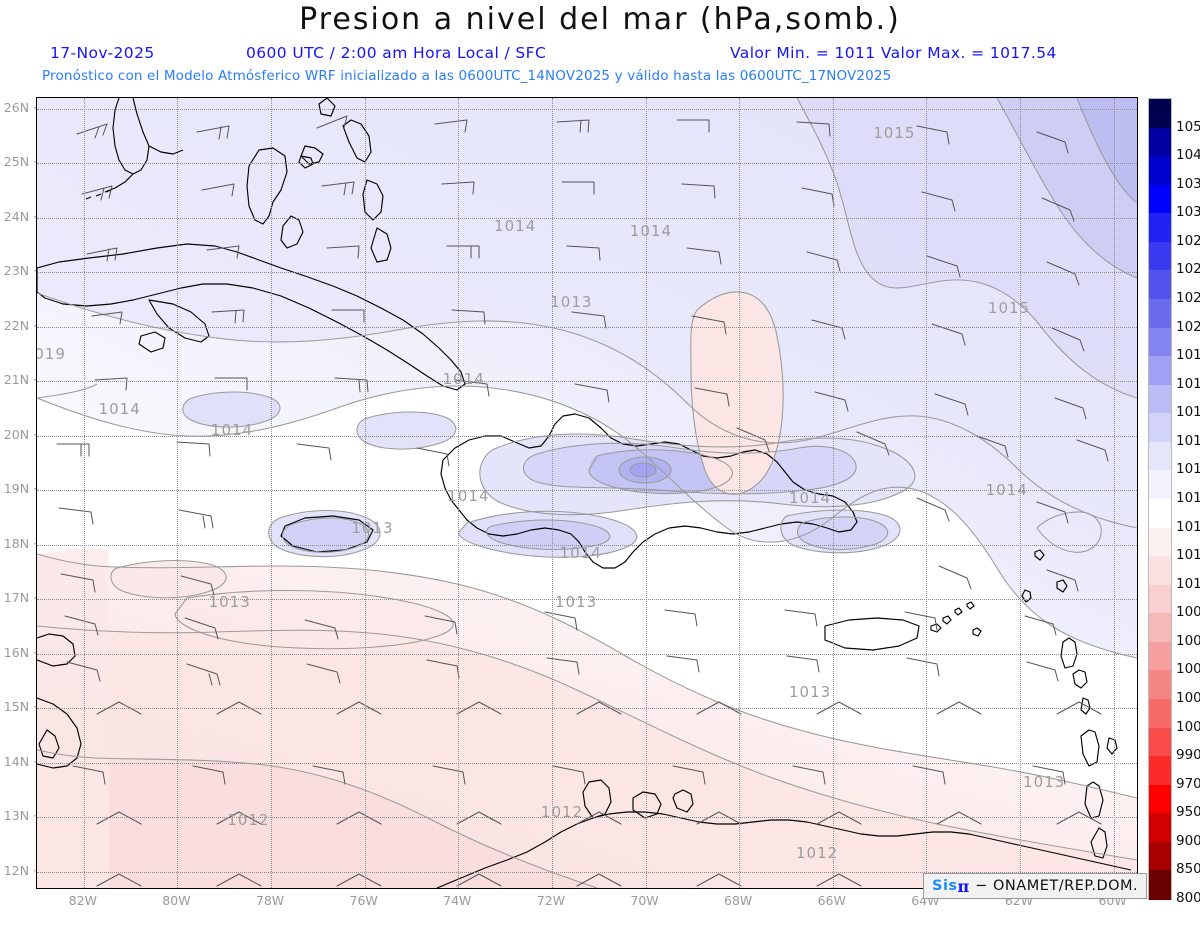 The image size is (1200, 927). I want to click on lat-tick-24N: 24N ·, so click(20, 216).